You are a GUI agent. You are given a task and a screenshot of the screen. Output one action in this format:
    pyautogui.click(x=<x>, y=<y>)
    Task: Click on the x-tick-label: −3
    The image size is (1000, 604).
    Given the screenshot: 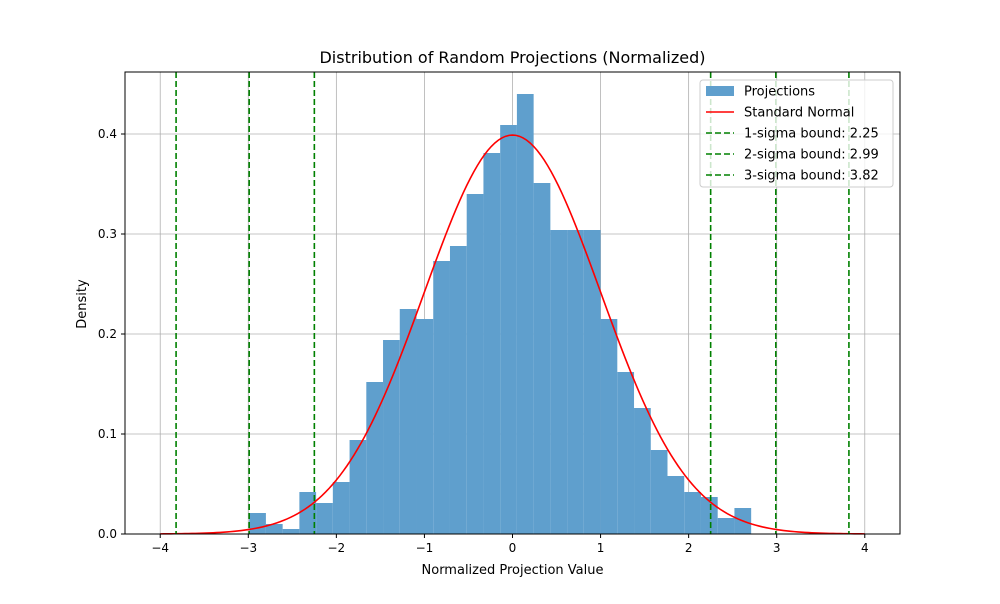 What is the action you would take?
    pyautogui.click(x=248, y=548)
    